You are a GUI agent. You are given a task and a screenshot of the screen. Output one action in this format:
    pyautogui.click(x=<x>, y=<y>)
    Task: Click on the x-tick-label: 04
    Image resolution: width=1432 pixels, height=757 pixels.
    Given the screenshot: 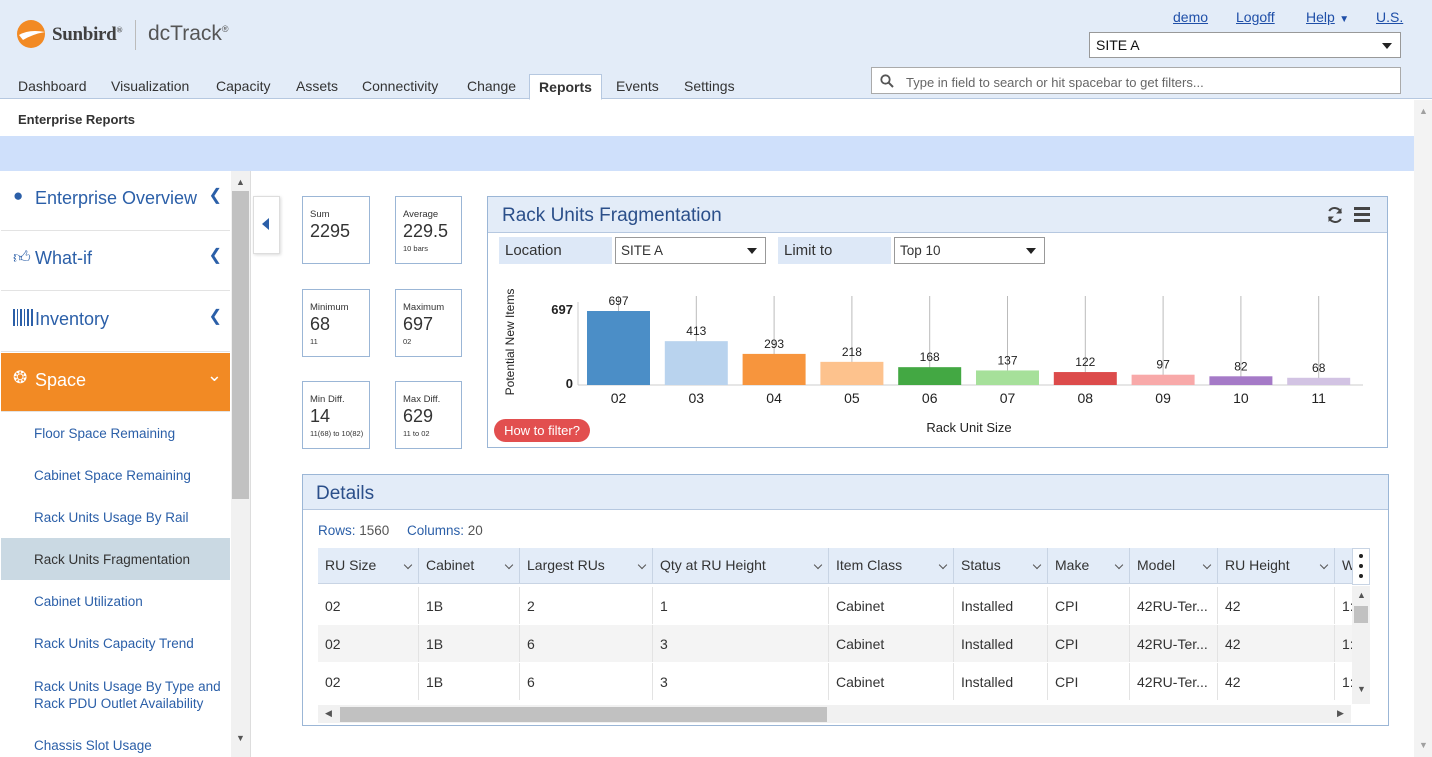 What is the action you would take?
    pyautogui.click(x=774, y=398)
    